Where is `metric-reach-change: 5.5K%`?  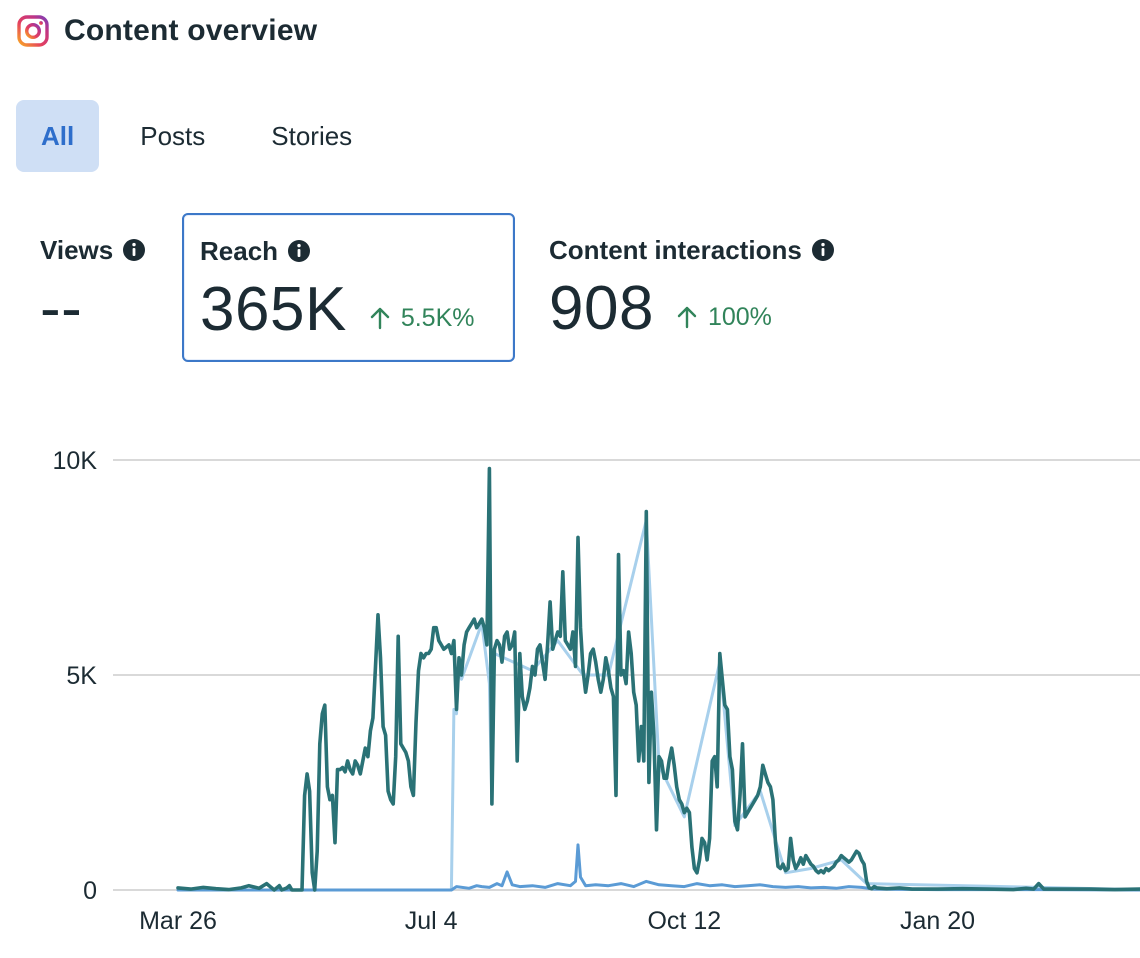
metric-reach-change: 5.5K% is located at coordinates (422, 318).